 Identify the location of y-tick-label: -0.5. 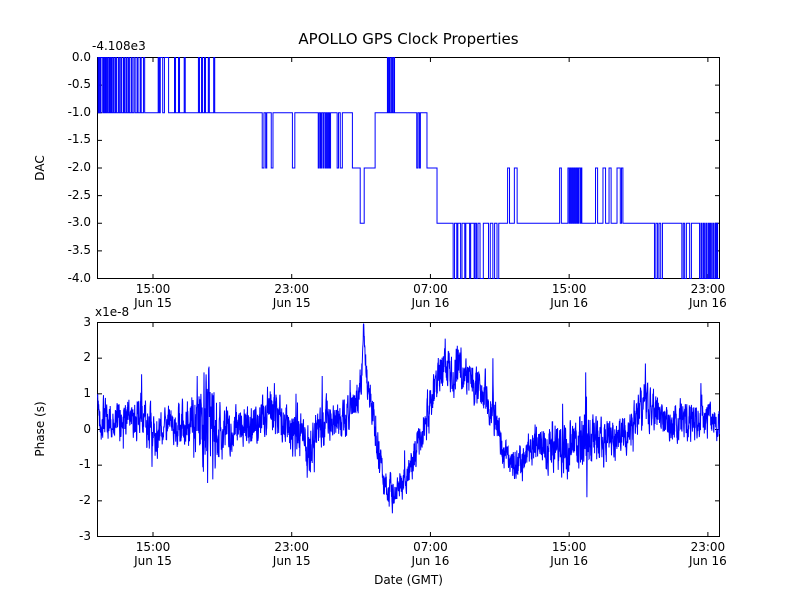
(79, 84).